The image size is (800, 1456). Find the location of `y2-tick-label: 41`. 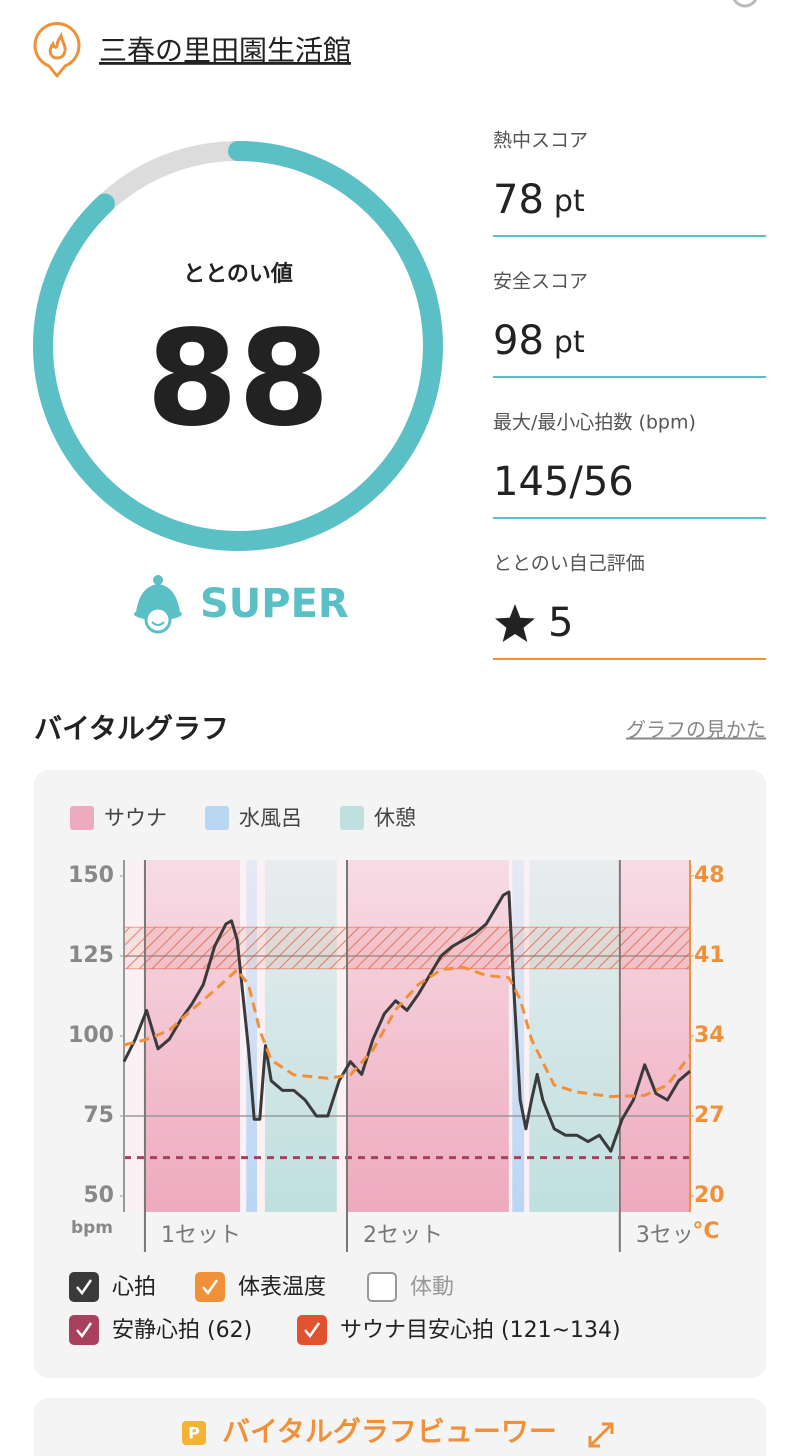

y2-tick-label: 41 is located at coordinates (709, 955).